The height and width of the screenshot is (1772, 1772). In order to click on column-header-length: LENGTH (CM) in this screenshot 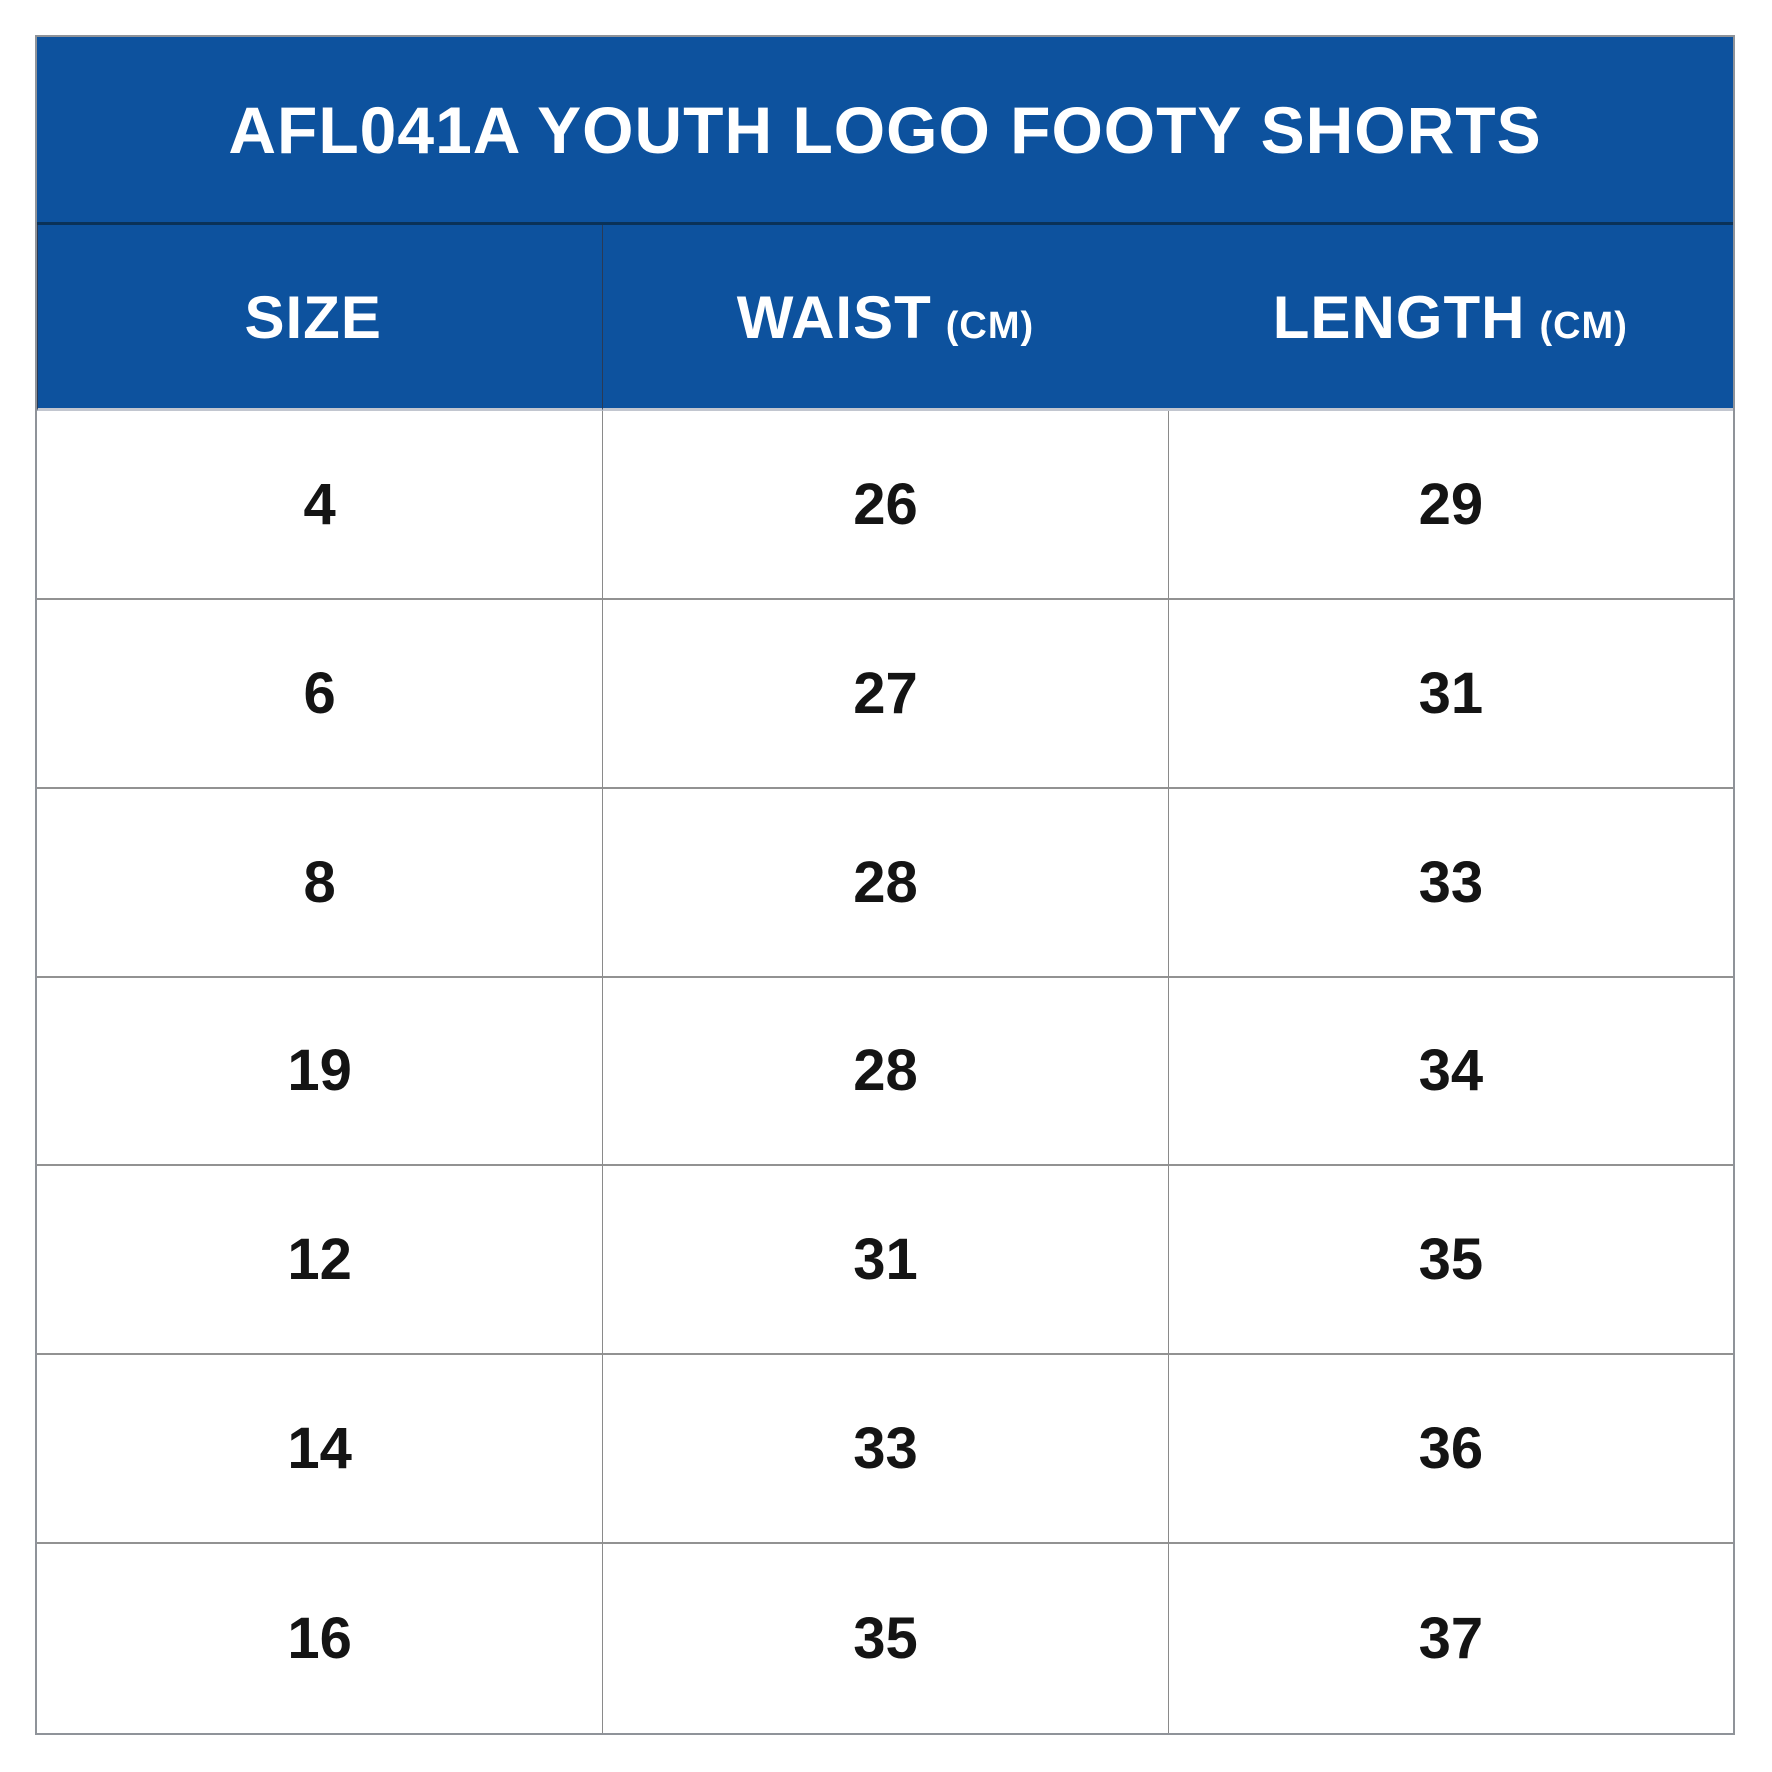, I will do `click(1450, 318)`.